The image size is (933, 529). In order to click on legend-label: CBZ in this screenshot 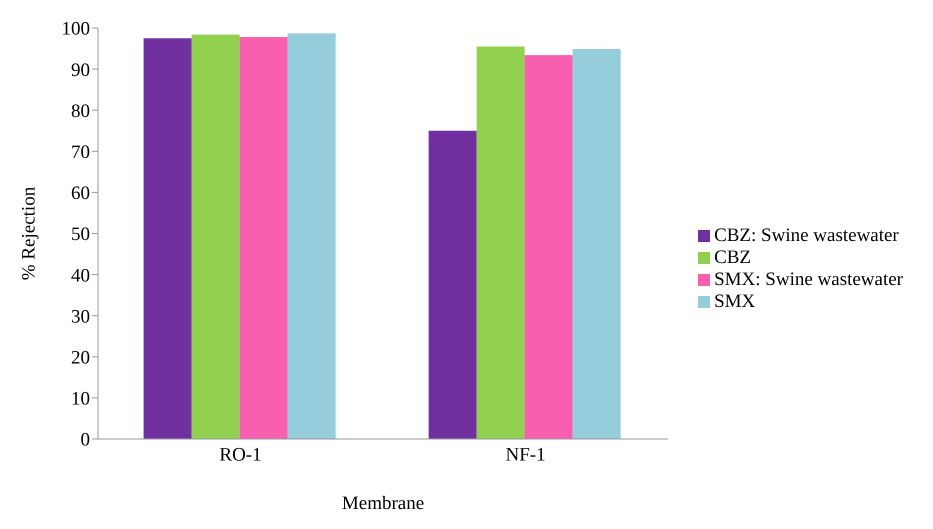, I will do `click(733, 257)`.